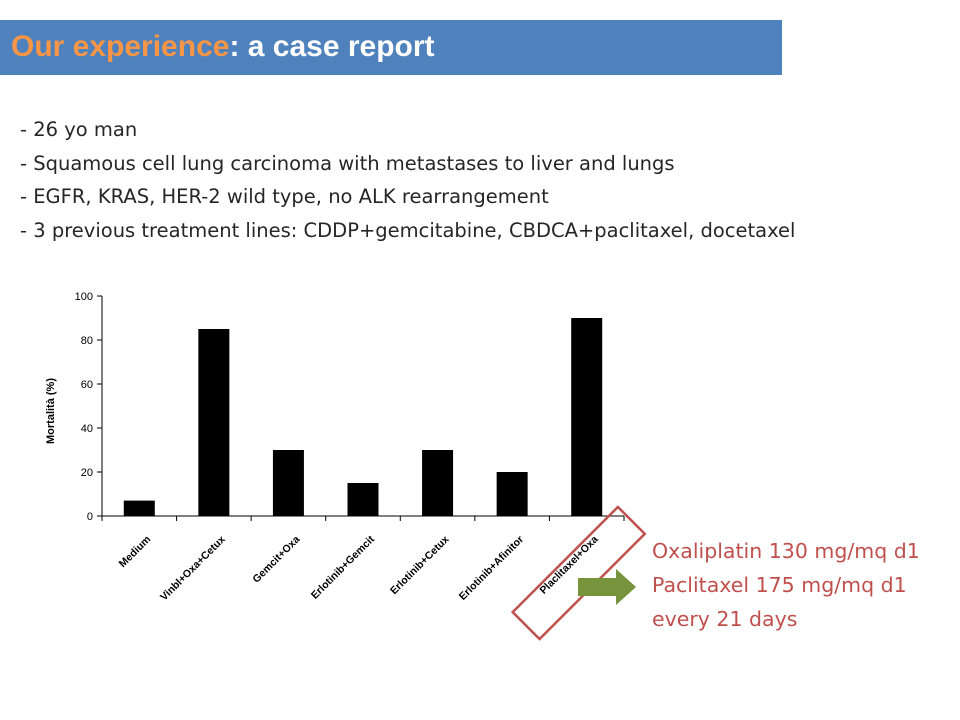 This screenshot has height=720, width=960. I want to click on y-axis-label: Mortalità (%), so click(51, 411).